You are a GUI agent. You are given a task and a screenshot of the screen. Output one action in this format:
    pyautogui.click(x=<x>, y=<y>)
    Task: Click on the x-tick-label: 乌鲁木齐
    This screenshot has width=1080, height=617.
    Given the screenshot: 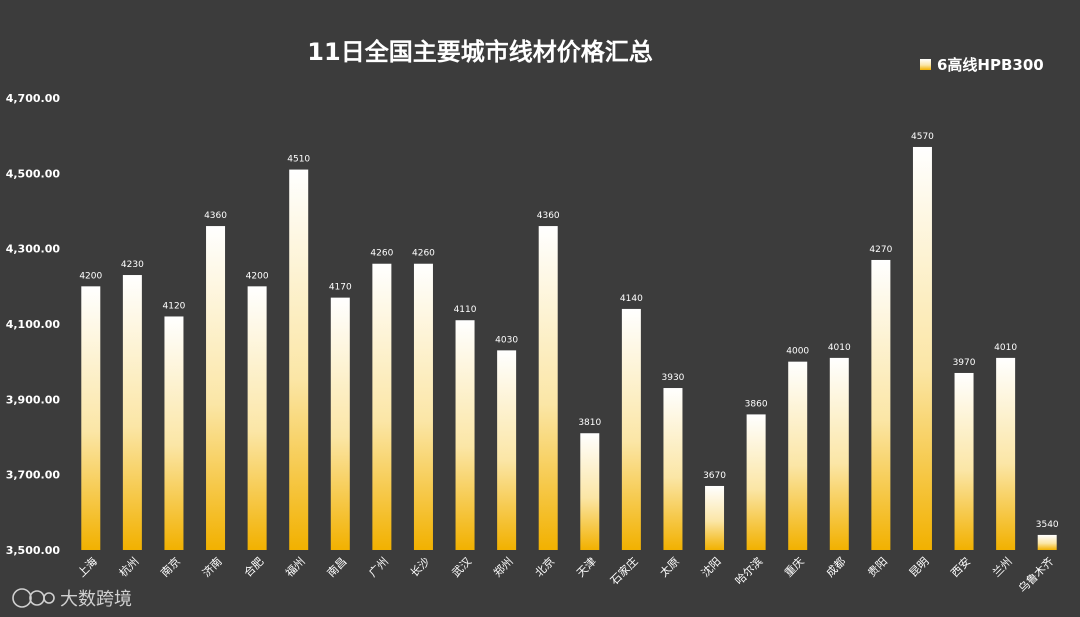 What is the action you would take?
    pyautogui.click(x=1035, y=574)
    